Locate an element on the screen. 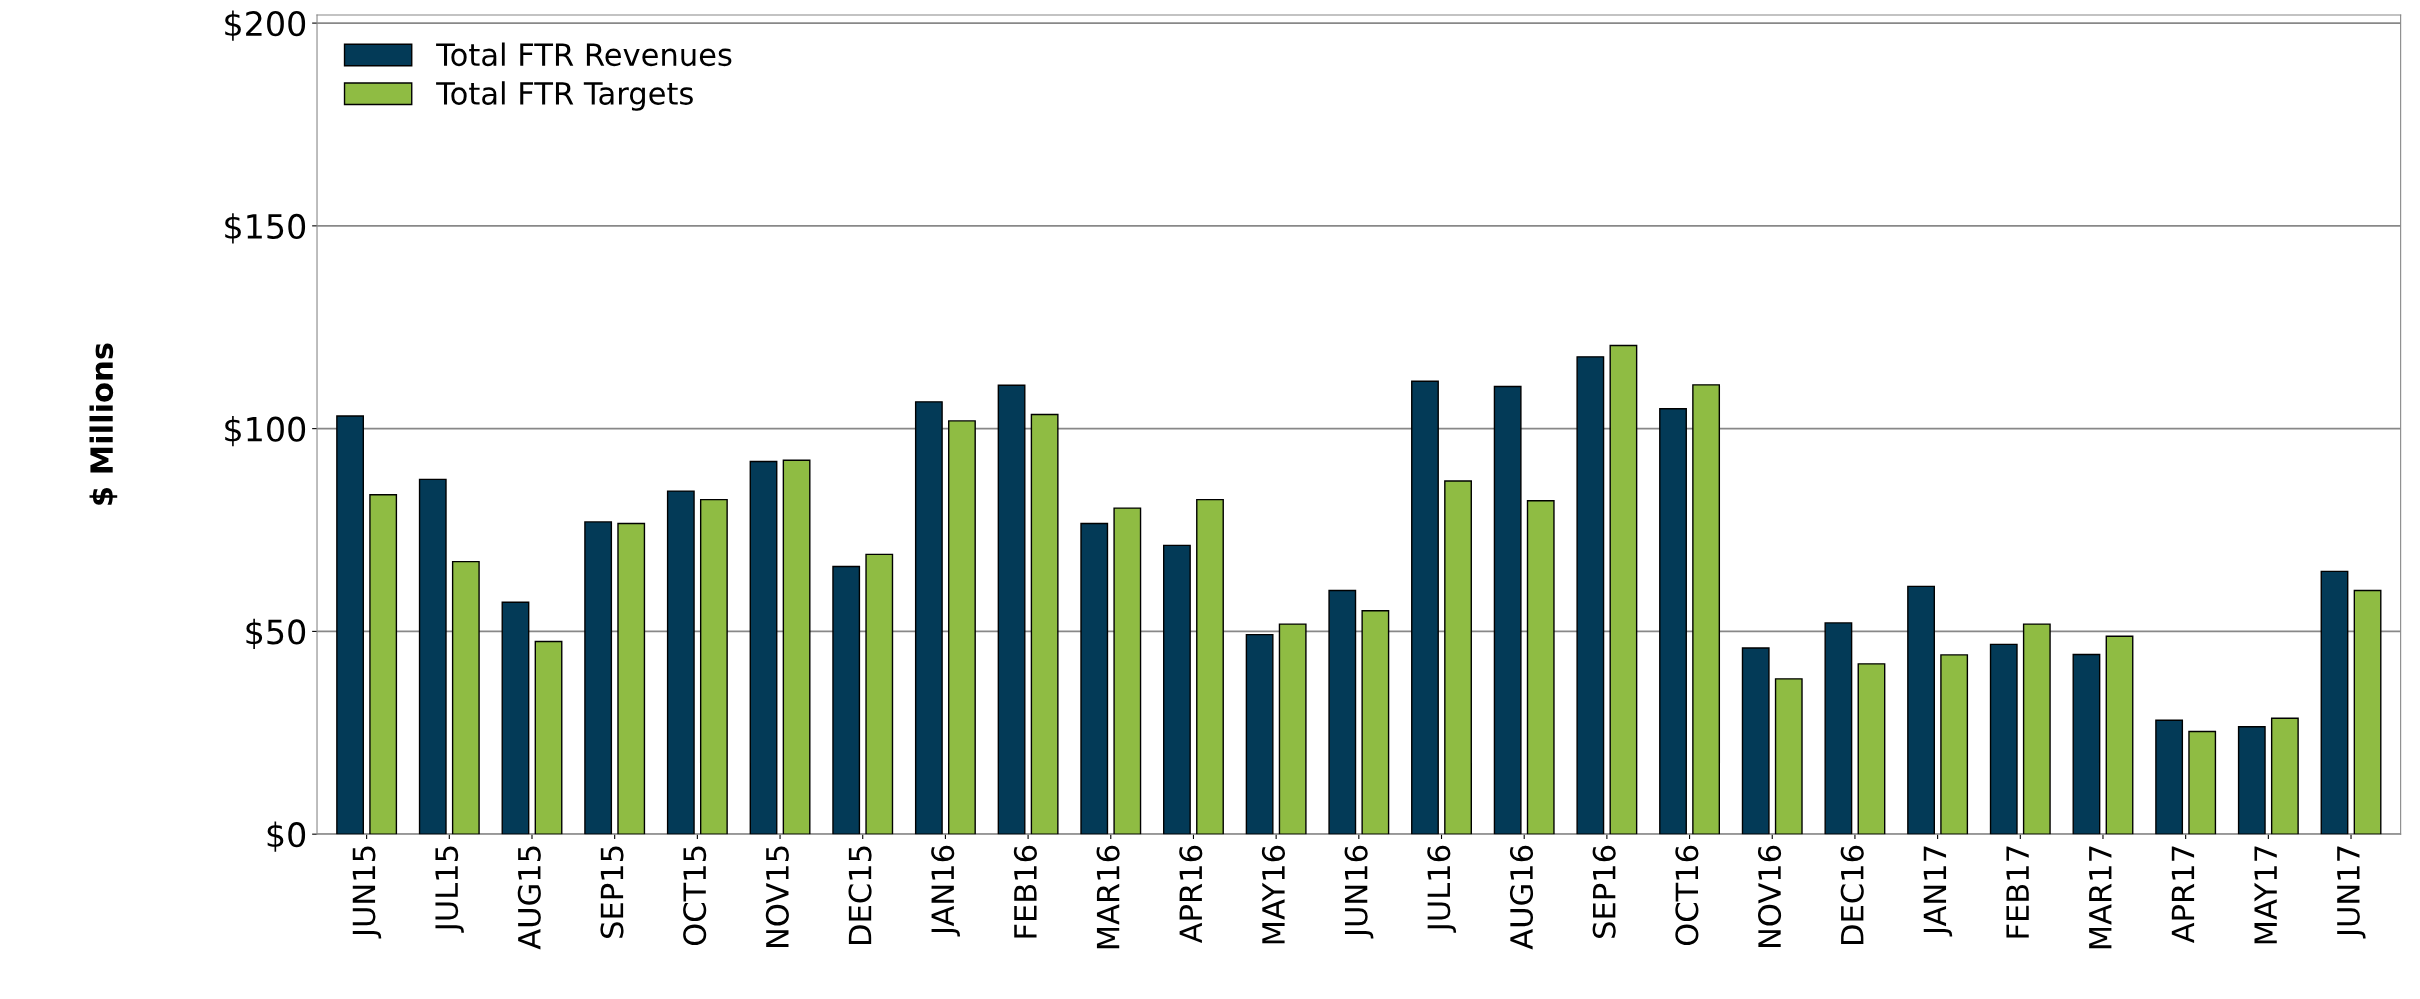  x-tick-label: FEB17 is located at coordinates (2017, 892).